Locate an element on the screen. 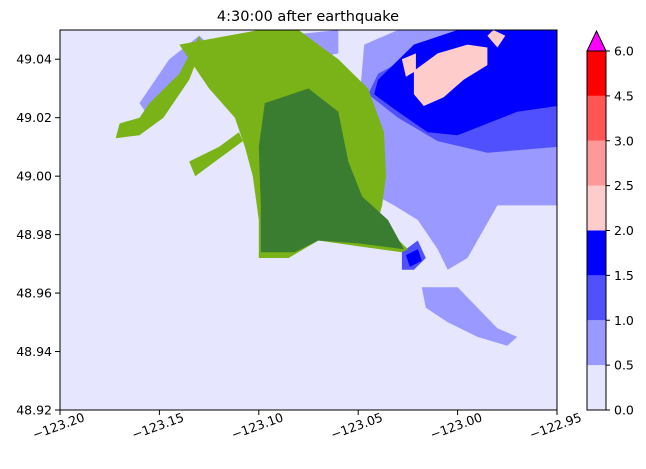 The height and width of the screenshot is (469, 646). colorbar-tick-label: 2.5 is located at coordinates (624, 185).